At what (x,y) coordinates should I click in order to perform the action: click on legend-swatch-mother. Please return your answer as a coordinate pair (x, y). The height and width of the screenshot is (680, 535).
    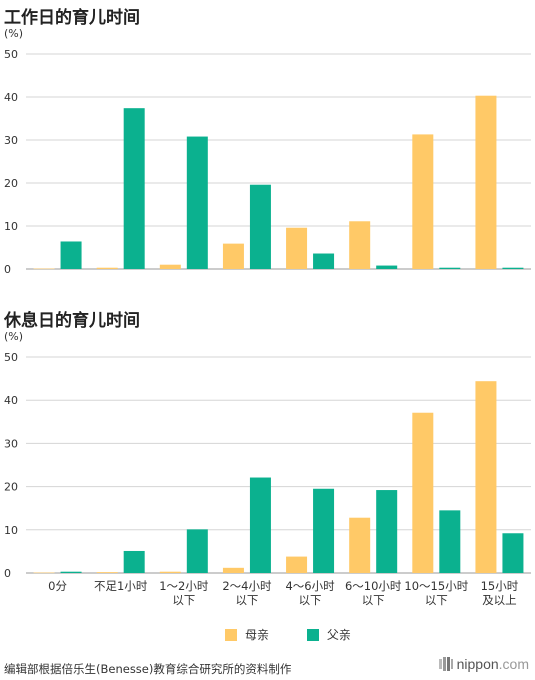
    Looking at the image, I should click on (231, 634).